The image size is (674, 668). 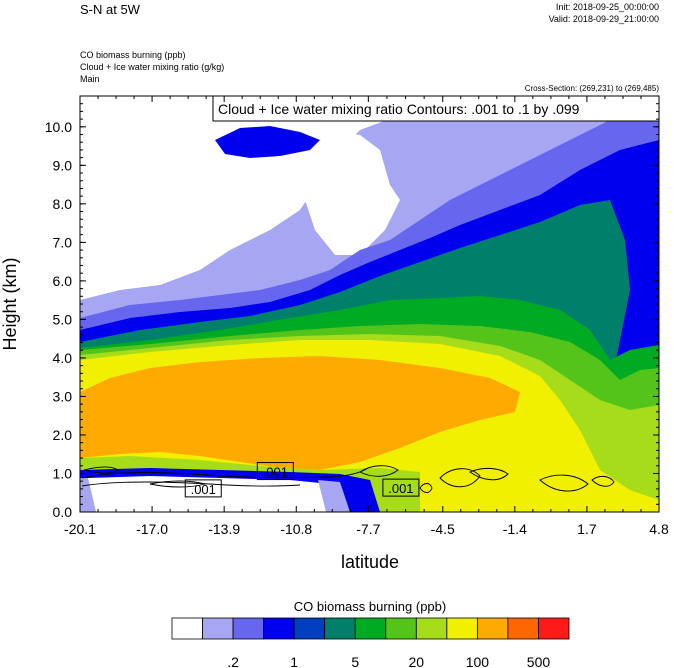 What do you see at coordinates (443, 529) in the screenshot?
I see `x-tick-label: -4.5` at bounding box center [443, 529].